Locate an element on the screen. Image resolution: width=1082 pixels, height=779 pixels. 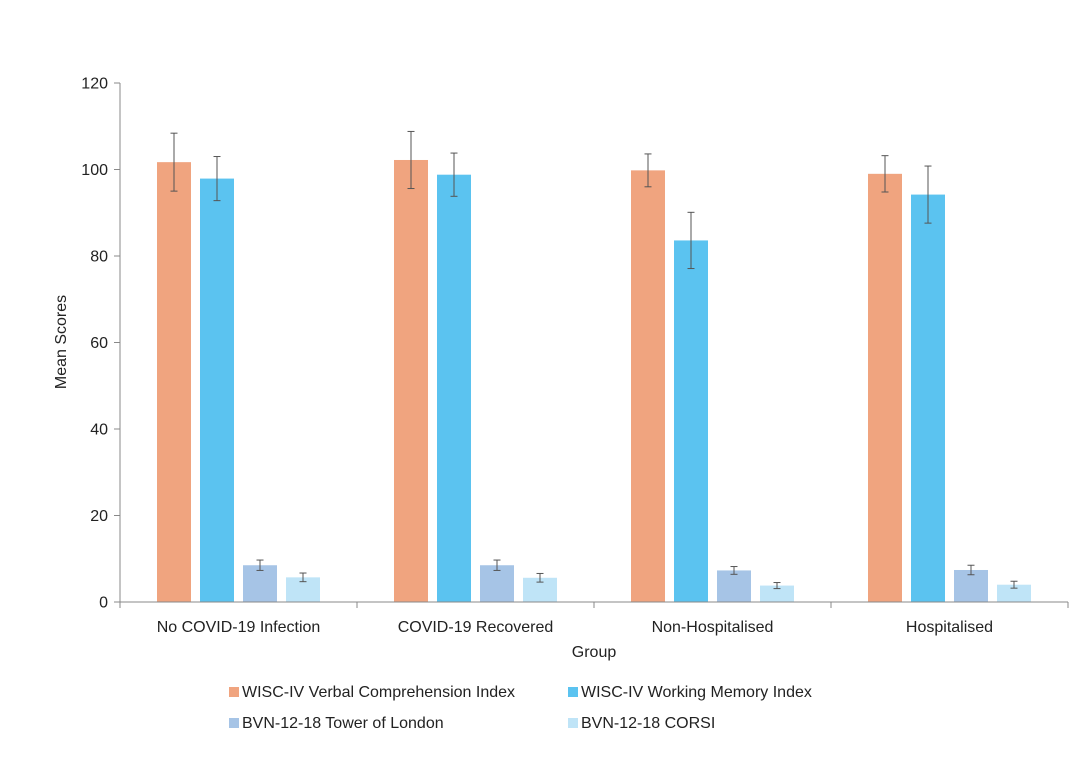
legend-label: BVN-12-18 Tower of London is located at coordinates (343, 723).